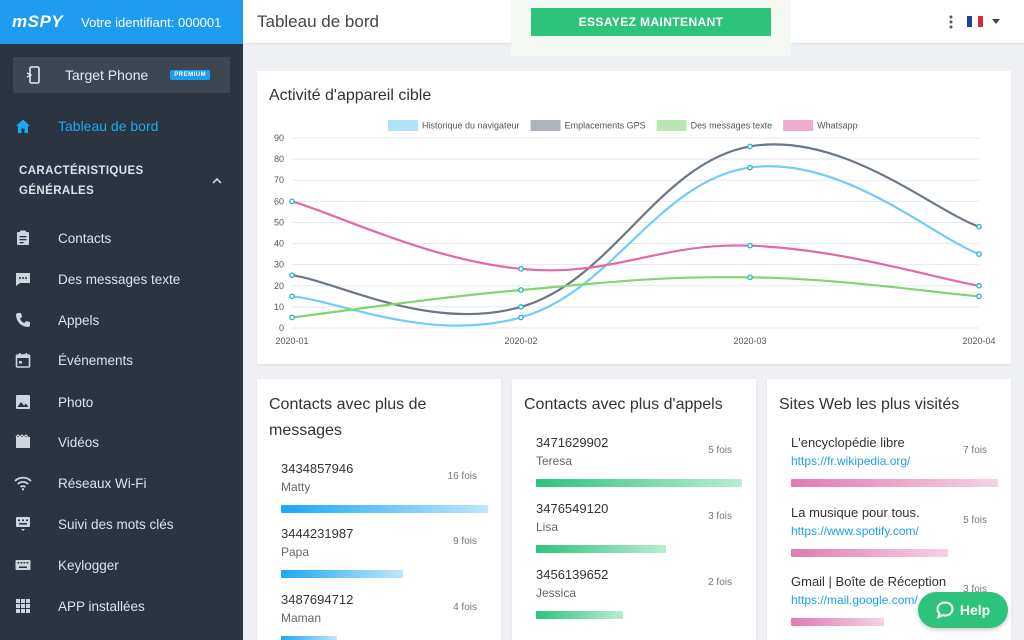 This screenshot has height=640, width=1024. I want to click on more-options-icon, so click(951, 22).